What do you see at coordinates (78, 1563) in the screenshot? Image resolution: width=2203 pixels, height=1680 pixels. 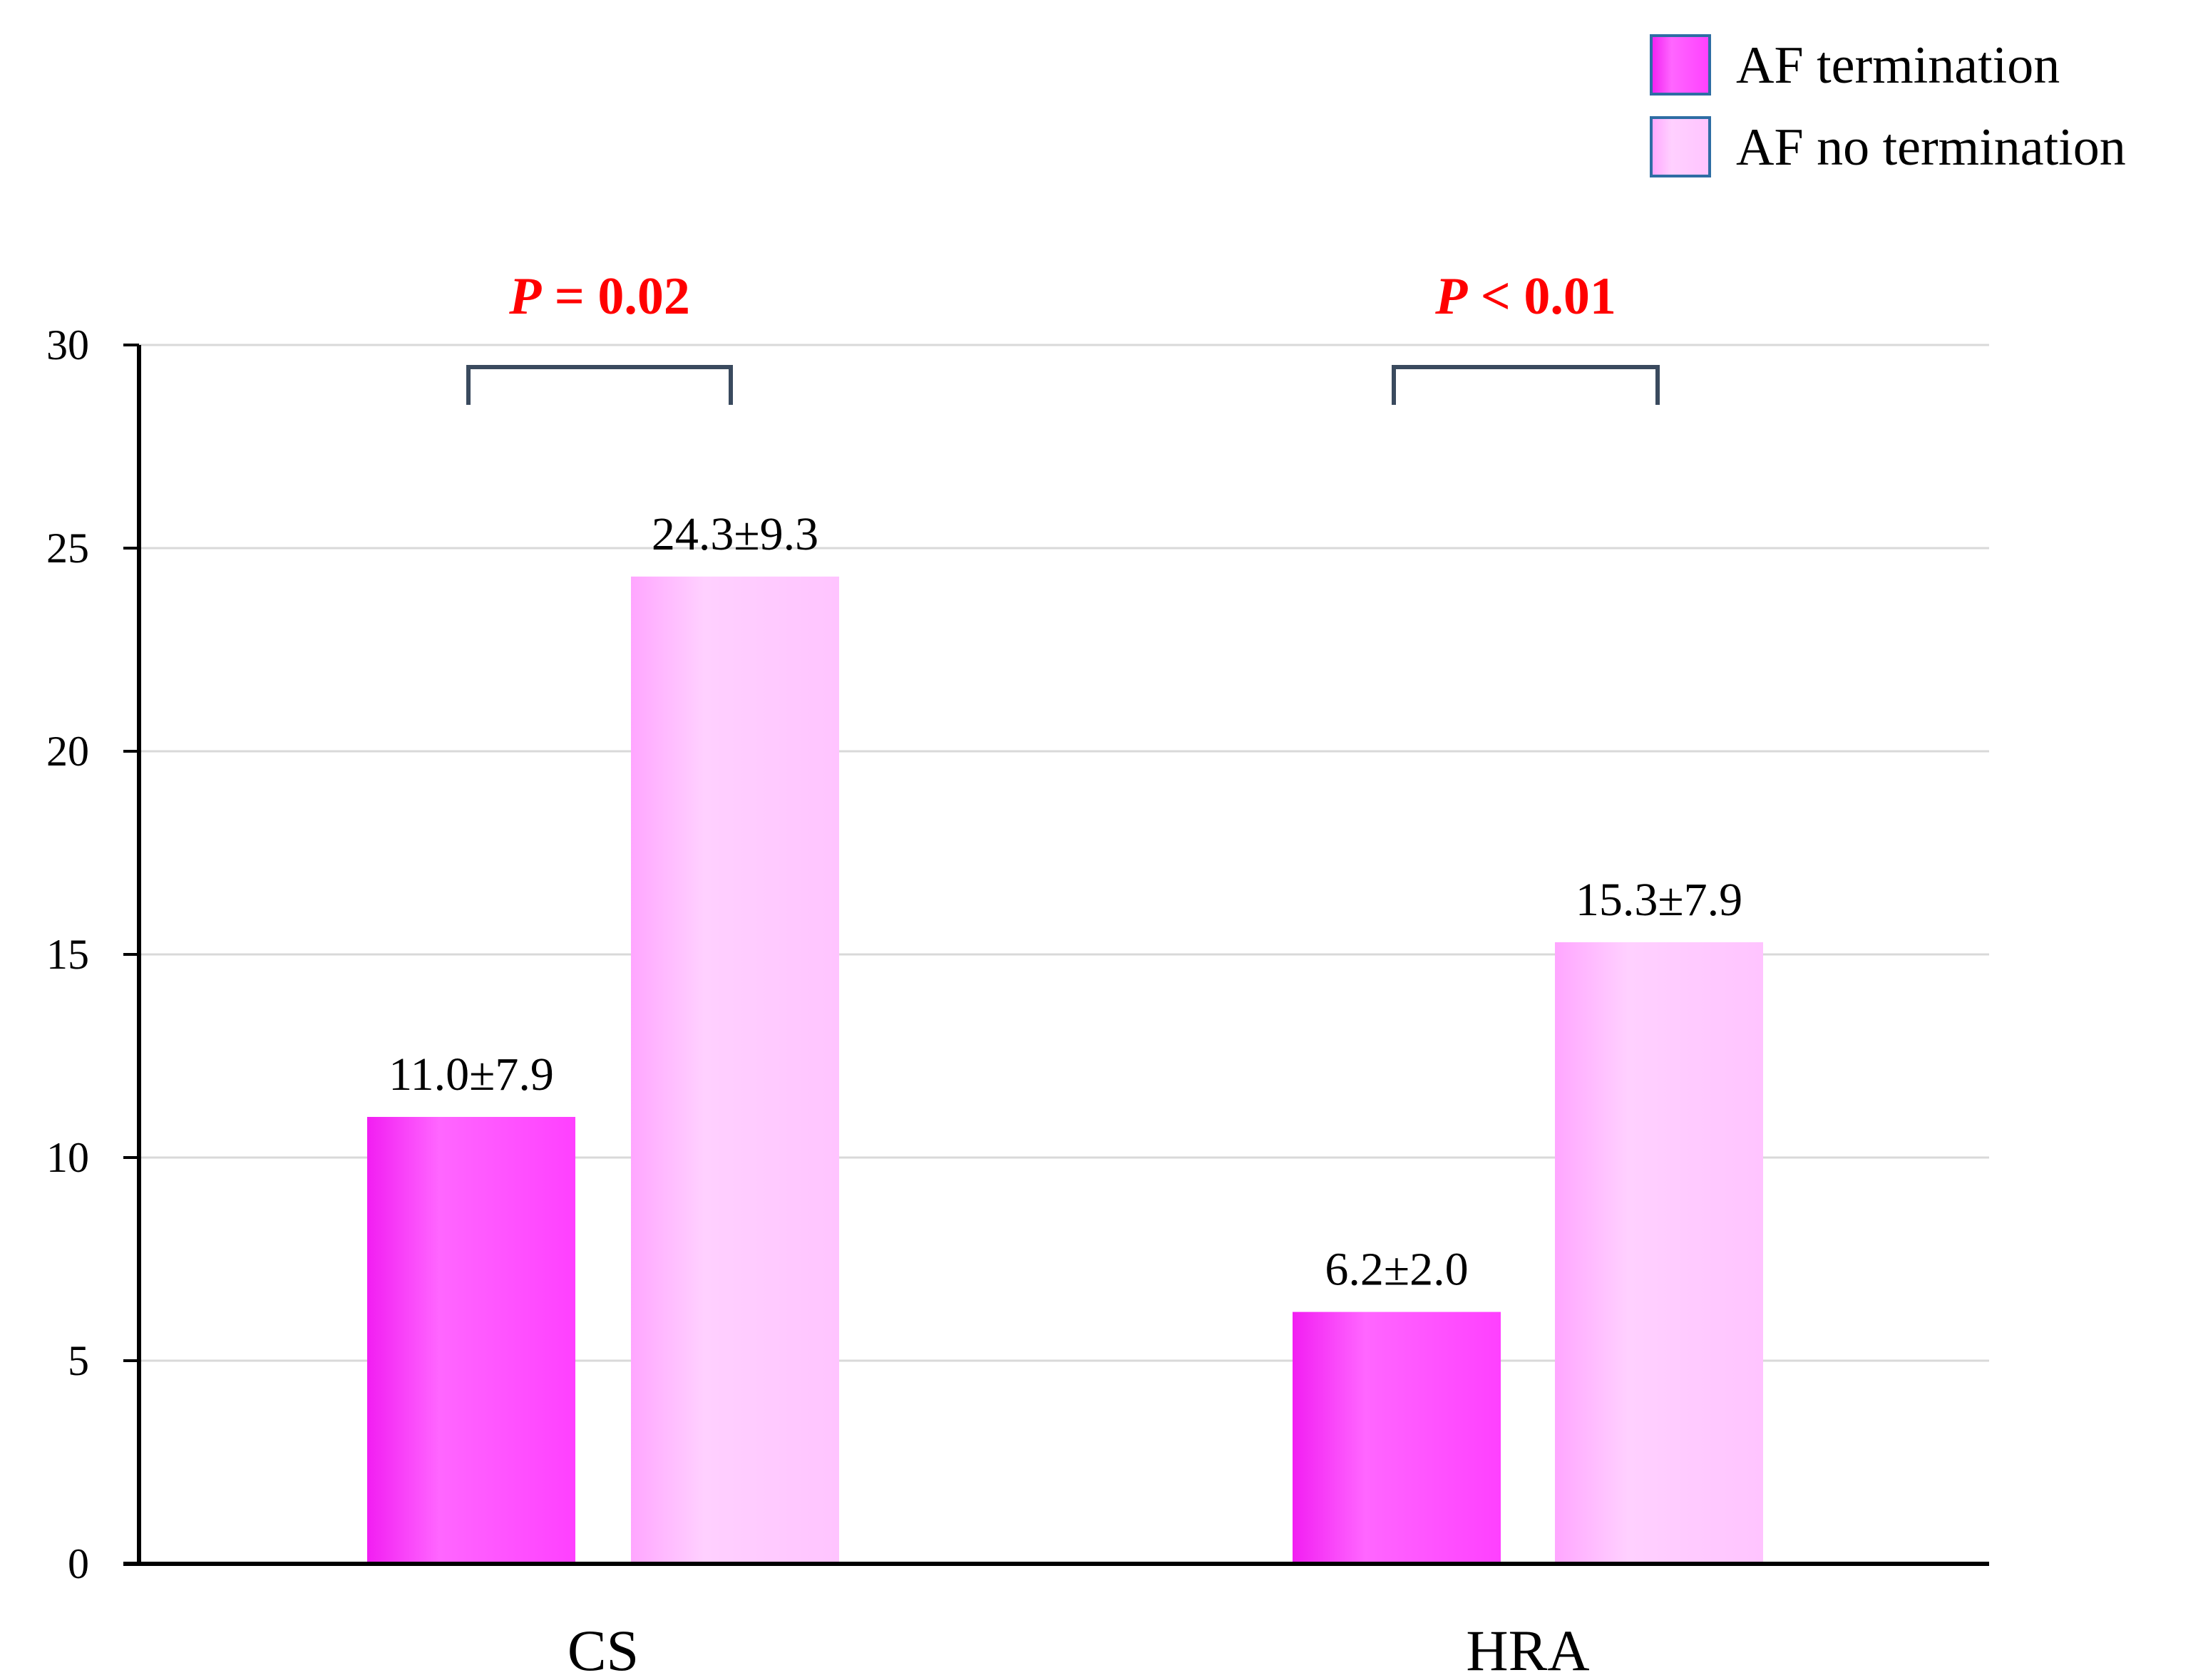 I see `y-tick-label: 0` at bounding box center [78, 1563].